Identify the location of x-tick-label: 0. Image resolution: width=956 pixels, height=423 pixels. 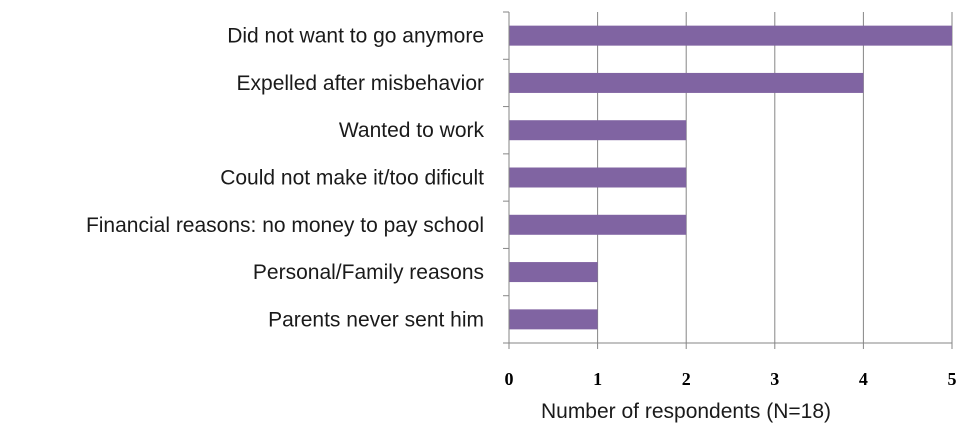
(509, 379).